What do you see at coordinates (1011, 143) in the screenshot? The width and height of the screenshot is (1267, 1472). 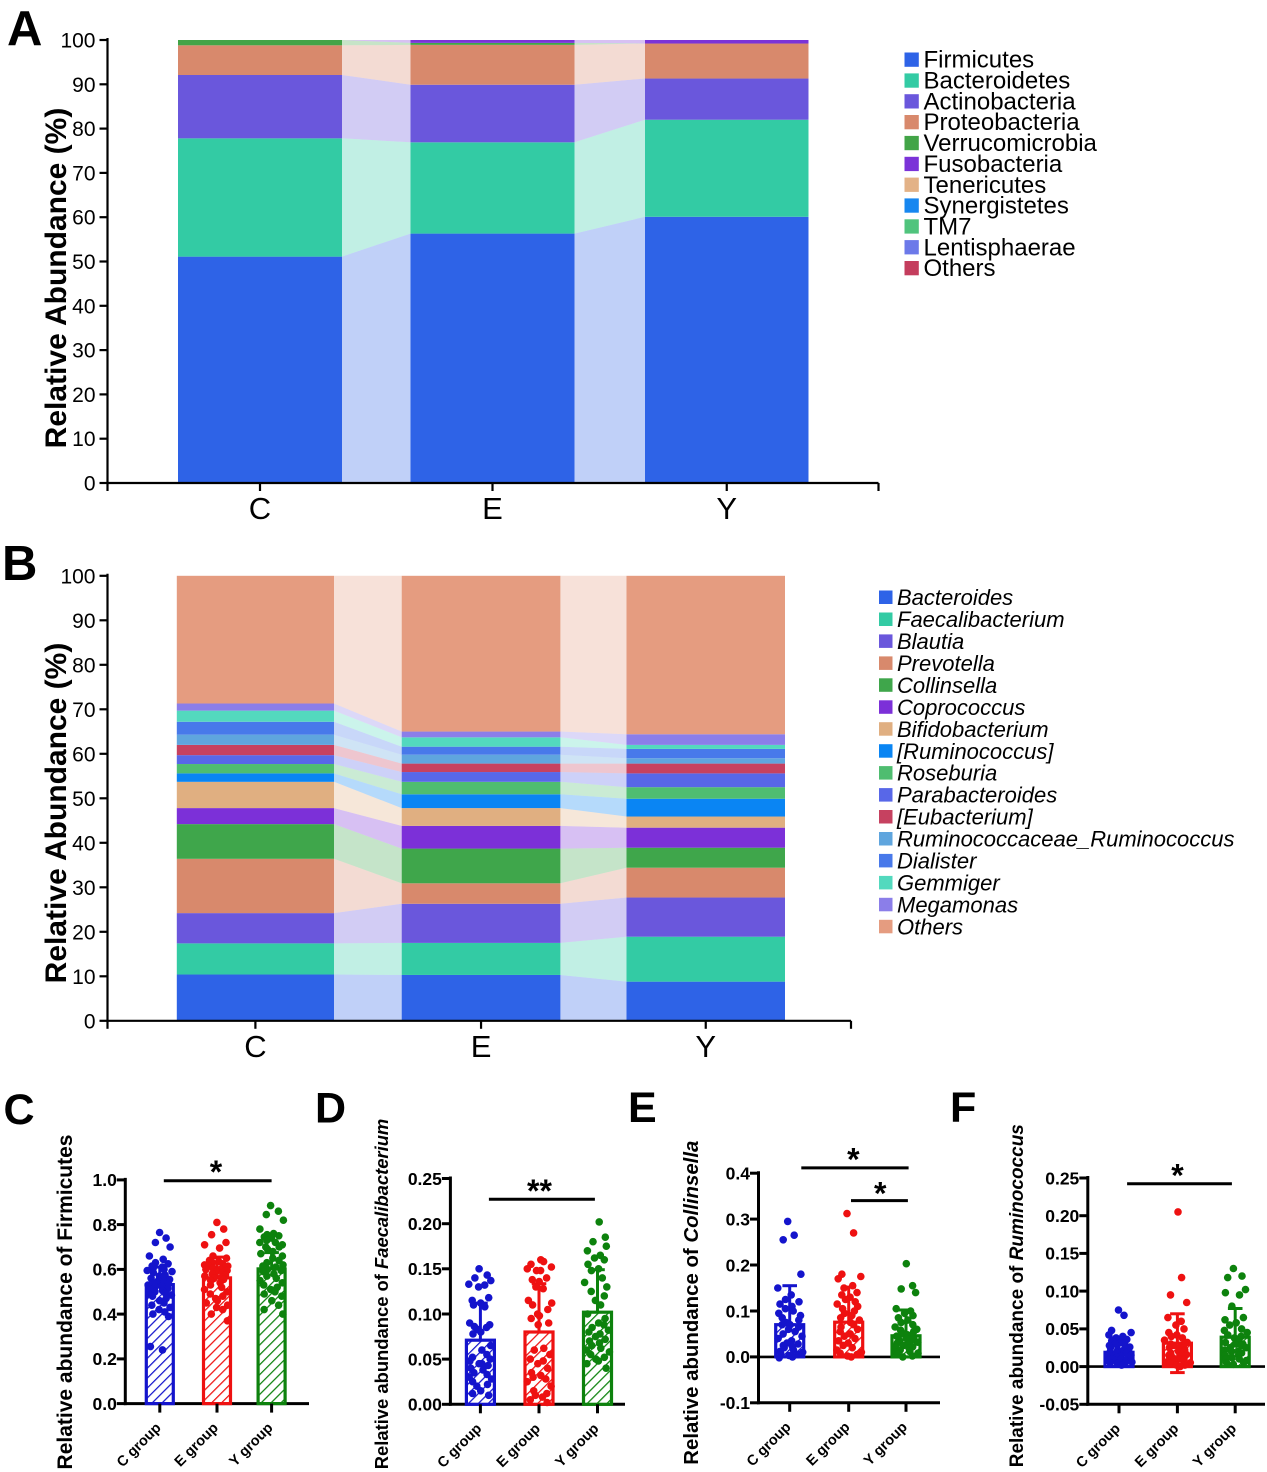 I see `svg-text: Verrucomicrobia` at bounding box center [1011, 143].